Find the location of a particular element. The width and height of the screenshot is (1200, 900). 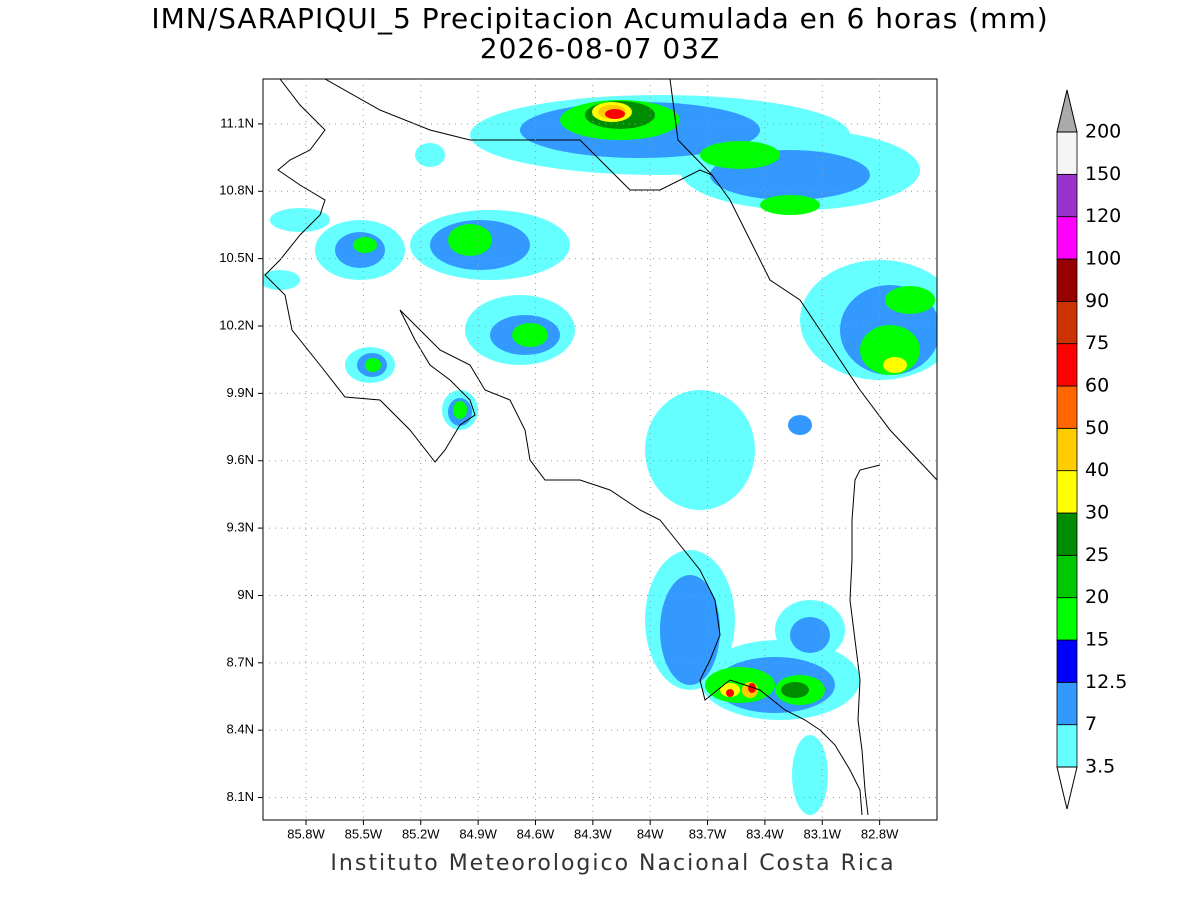

colorbar-label: 150 is located at coordinates (1103, 174).